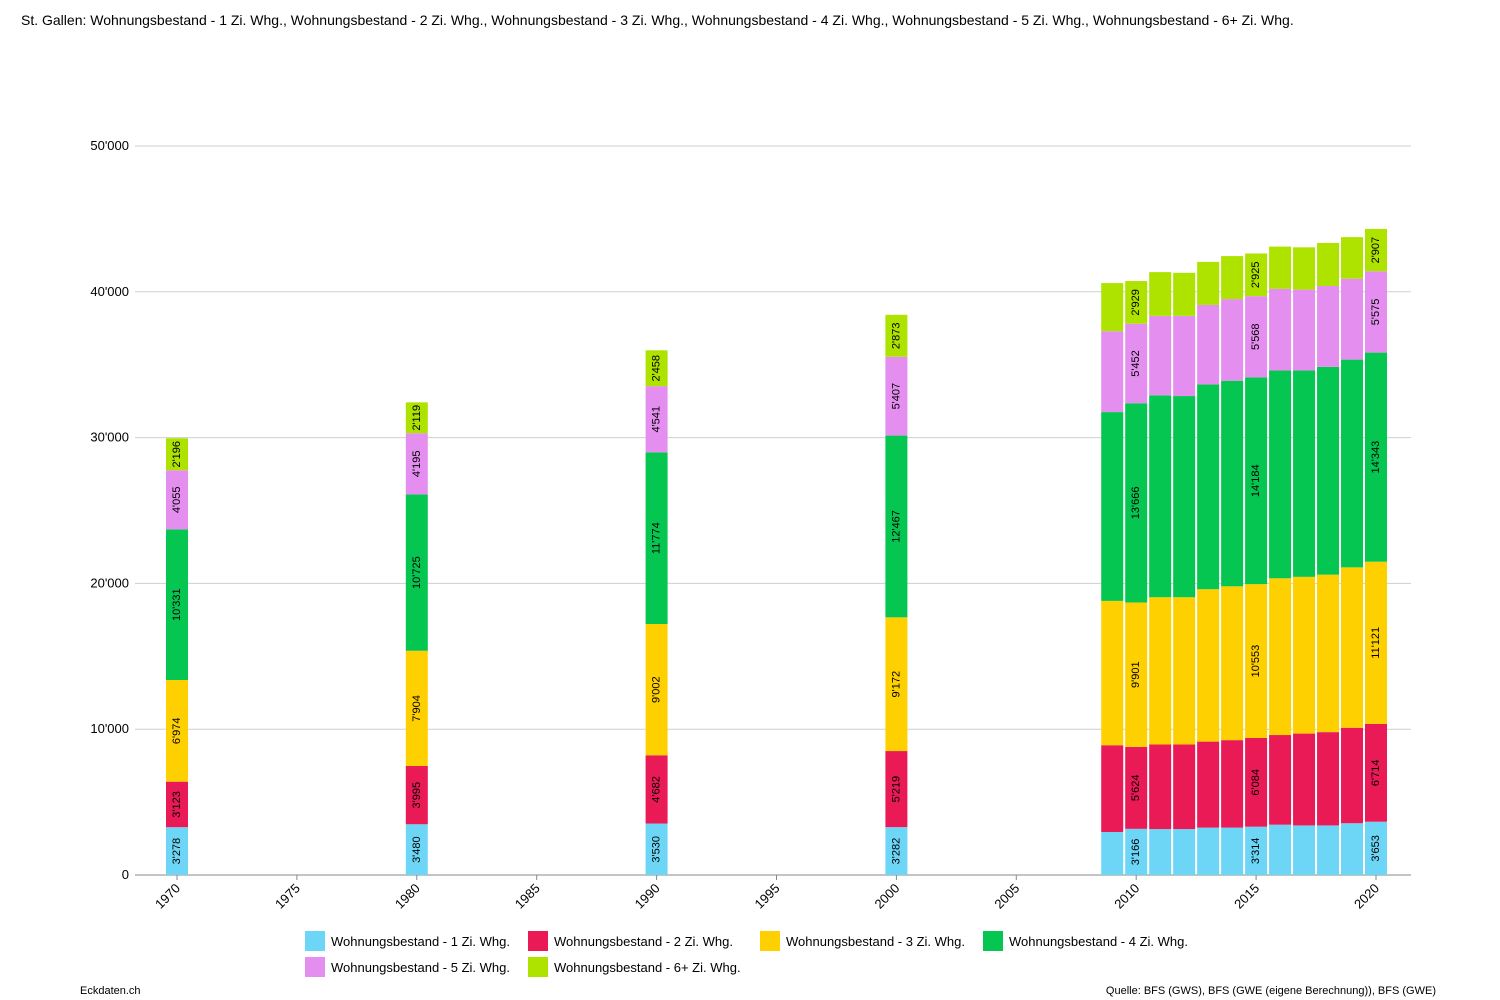 This screenshot has width=1500, height=1000. What do you see at coordinates (1328, 779) in the screenshot?
I see `bar-segment-2018-s2` at bounding box center [1328, 779].